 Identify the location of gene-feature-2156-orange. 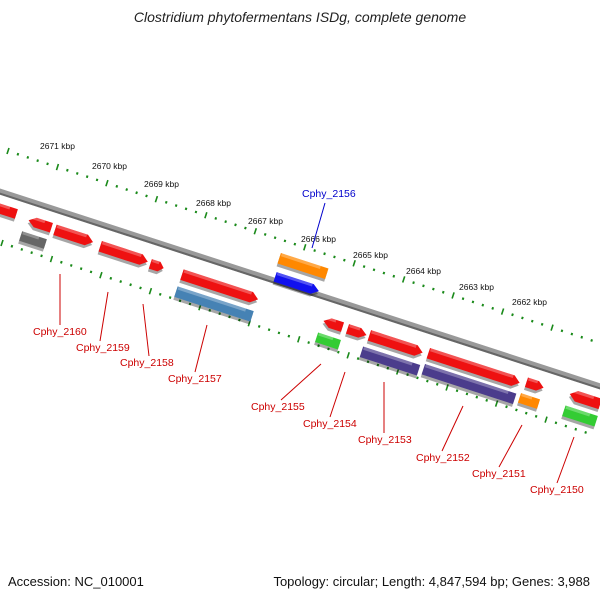
(302, 267).